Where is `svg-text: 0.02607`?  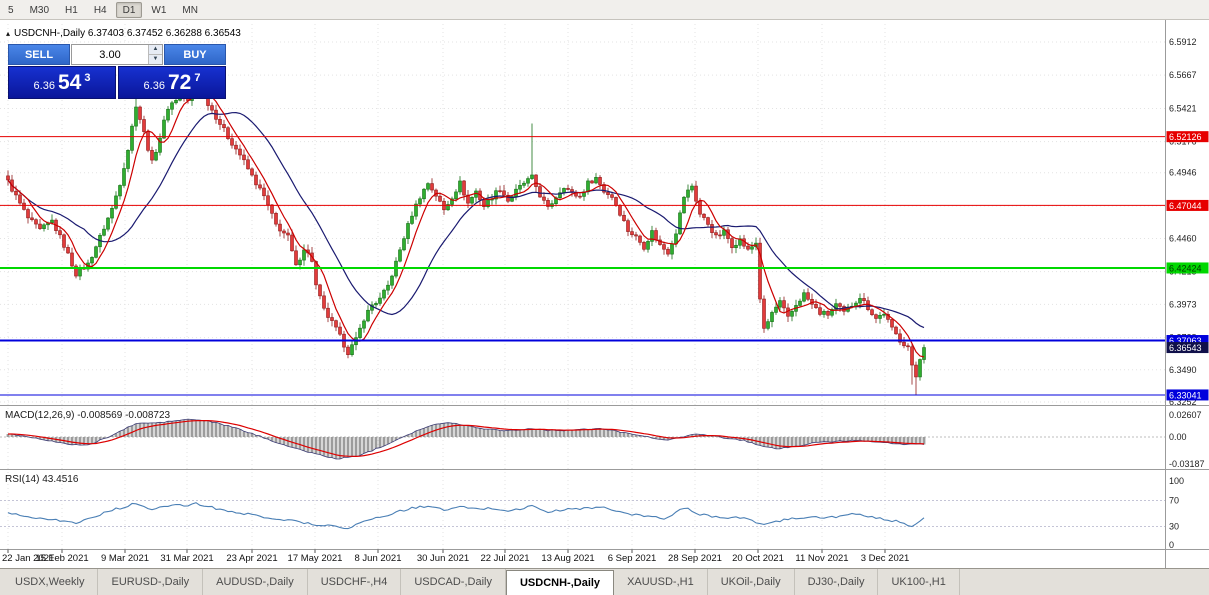 svg-text: 0.02607 is located at coordinates (1185, 415).